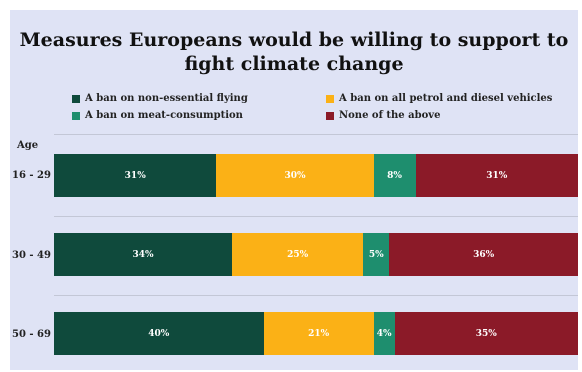 This screenshot has width=582, height=372. I want to click on legend-label-flying: A ban on non-essential flying, so click(166, 98).